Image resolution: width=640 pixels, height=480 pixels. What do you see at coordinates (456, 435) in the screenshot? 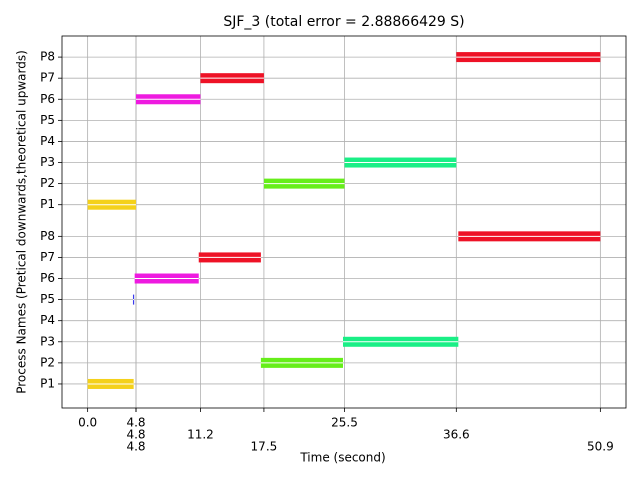
I see `x-tick-label: 36.6` at bounding box center [456, 435].